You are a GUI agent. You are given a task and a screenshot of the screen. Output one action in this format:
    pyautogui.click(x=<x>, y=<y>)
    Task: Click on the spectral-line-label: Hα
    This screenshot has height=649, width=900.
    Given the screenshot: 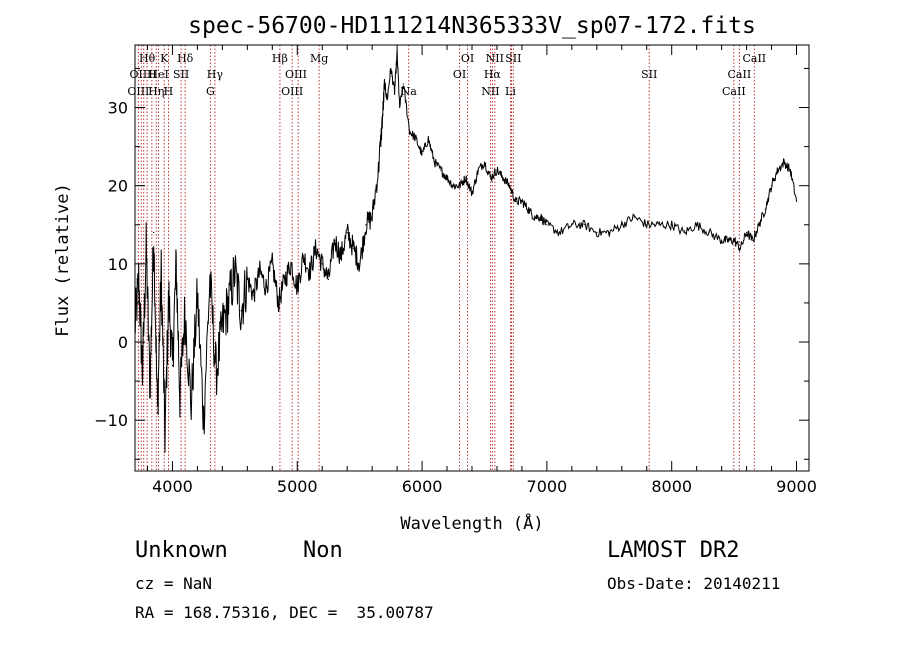 What is the action you would take?
    pyautogui.click(x=493, y=74)
    